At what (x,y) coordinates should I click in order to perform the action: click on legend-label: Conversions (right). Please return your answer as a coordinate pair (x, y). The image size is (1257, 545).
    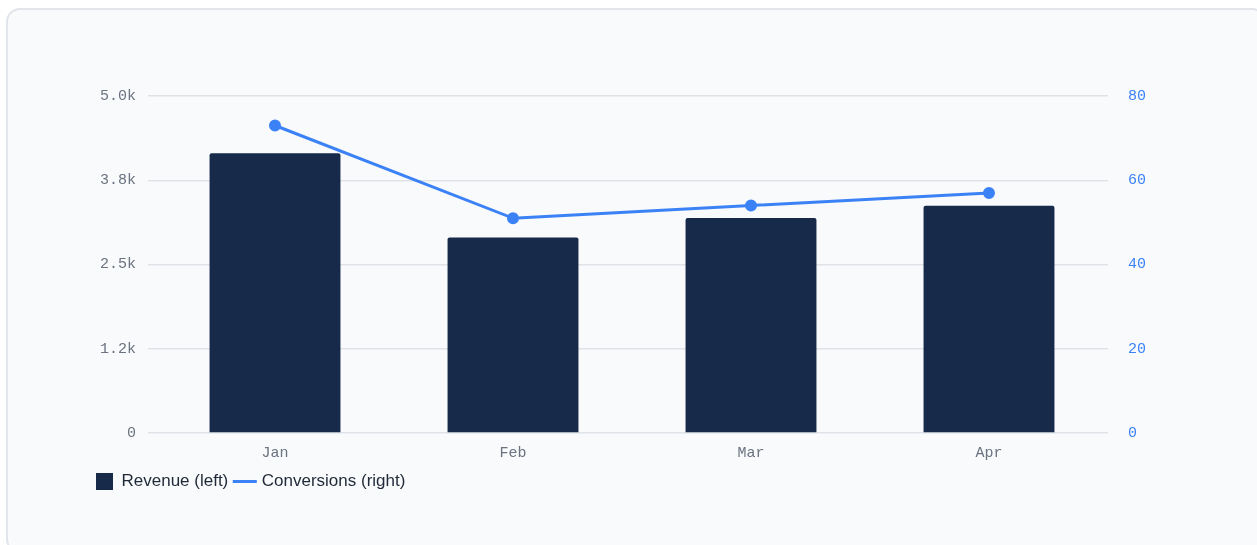
    Looking at the image, I should click on (333, 481).